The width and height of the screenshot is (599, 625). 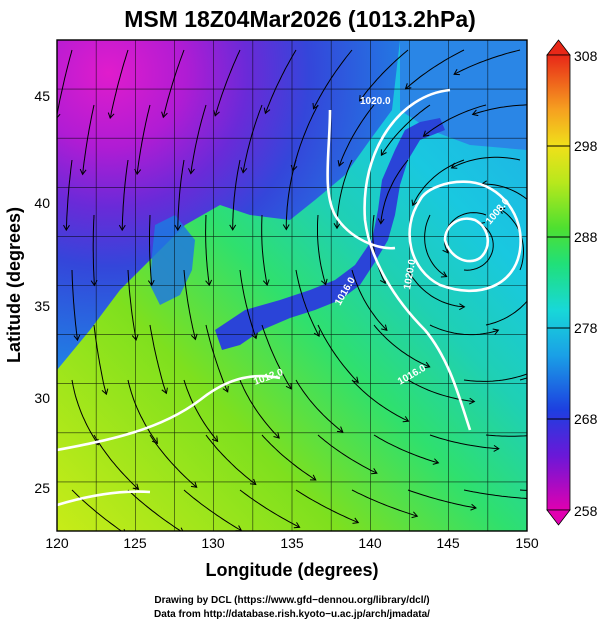 What do you see at coordinates (558, 47) in the screenshot?
I see `colorbar-top-arrow` at bounding box center [558, 47].